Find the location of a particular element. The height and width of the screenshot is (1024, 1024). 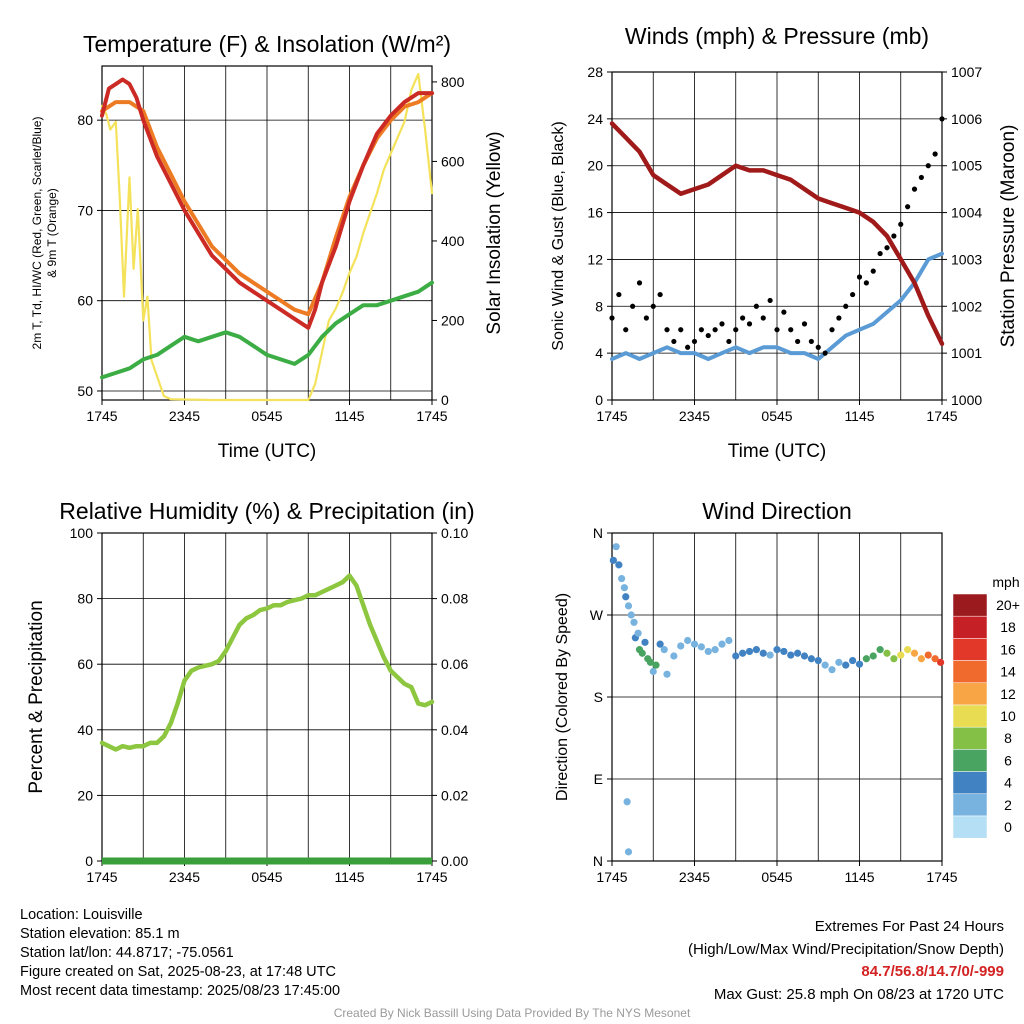

y2-tick-label: 1007 is located at coordinates (966, 72).